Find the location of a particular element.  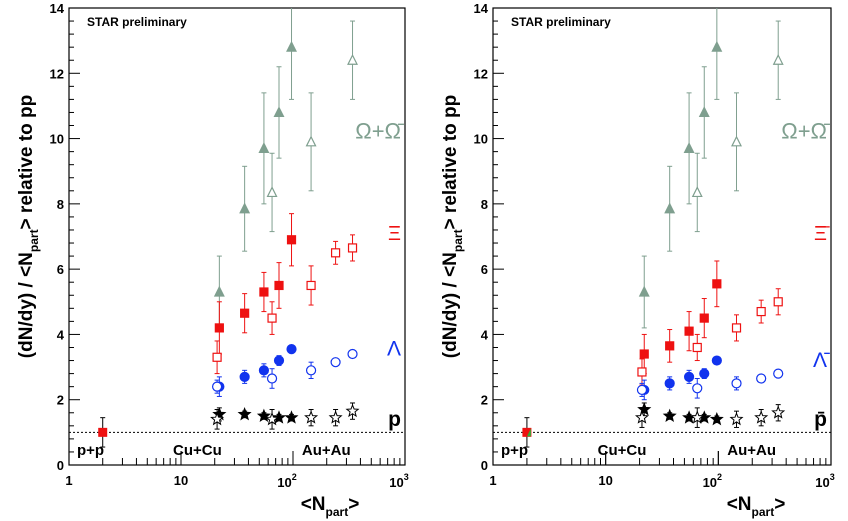

series-label: p is located at coordinates (394, 419).